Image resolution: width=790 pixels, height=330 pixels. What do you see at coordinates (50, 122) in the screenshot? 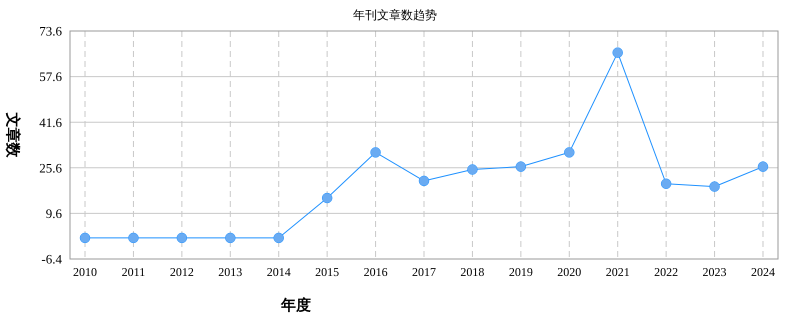
I see `y-tick-label: 41.6` at bounding box center [50, 122].